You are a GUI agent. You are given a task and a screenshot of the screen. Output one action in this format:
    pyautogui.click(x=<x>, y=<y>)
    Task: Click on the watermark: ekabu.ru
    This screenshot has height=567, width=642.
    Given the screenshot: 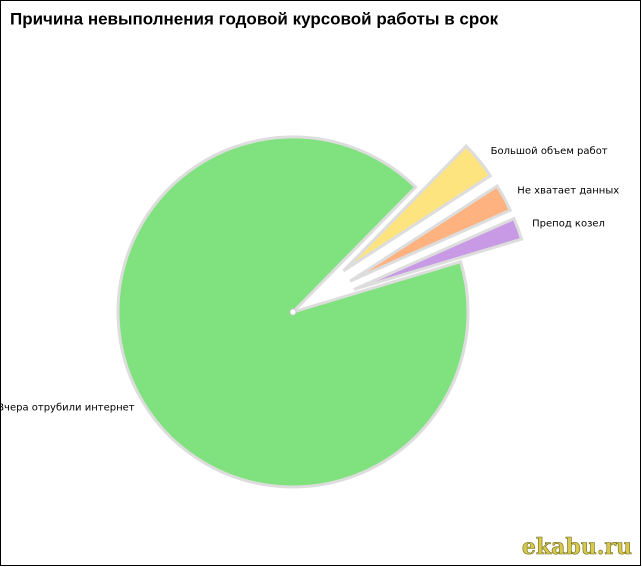 What is the action you would take?
    pyautogui.click(x=577, y=547)
    